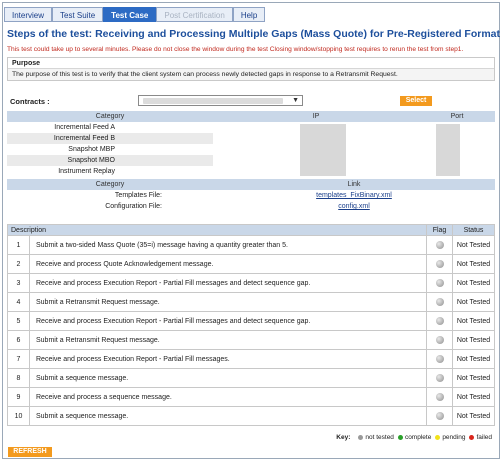 The width and height of the screenshot is (502, 461). What do you see at coordinates (438, 437) in the screenshot?
I see `pending-dot-icon` at bounding box center [438, 437].